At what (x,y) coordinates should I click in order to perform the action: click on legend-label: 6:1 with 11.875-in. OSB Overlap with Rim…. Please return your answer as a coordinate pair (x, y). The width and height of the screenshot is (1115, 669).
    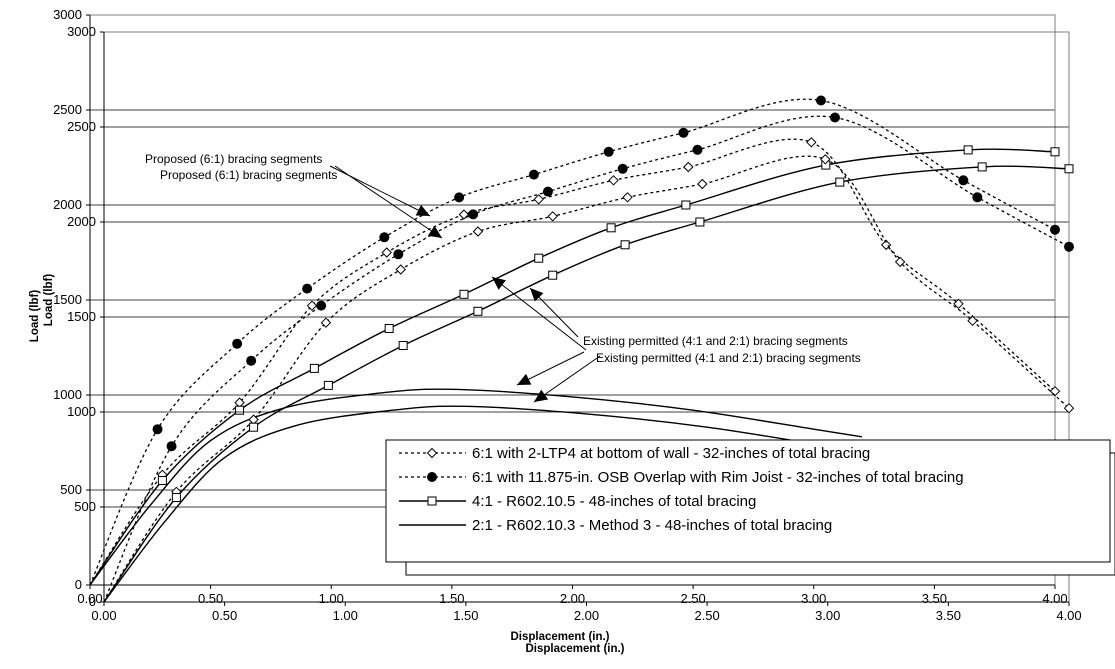
    Looking at the image, I should click on (718, 477).